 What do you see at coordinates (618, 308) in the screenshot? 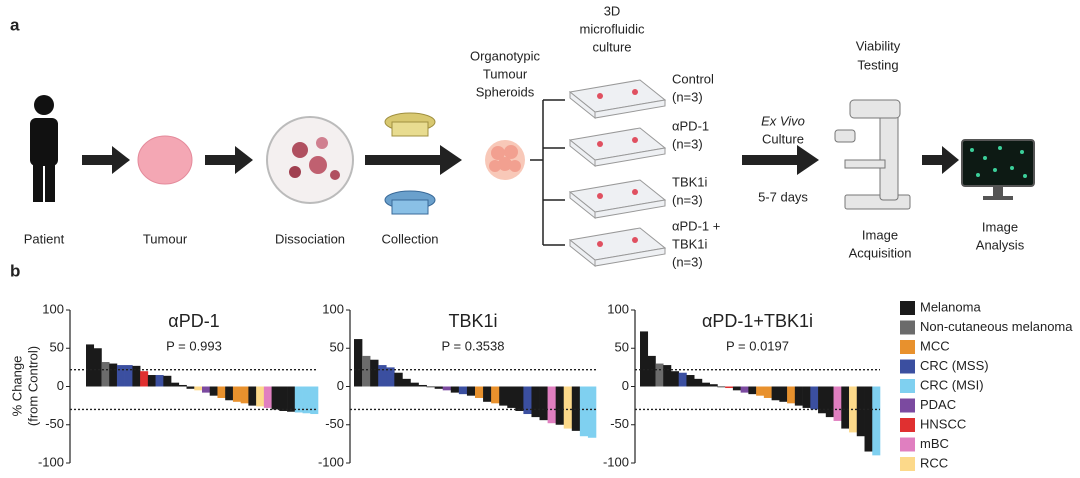
I see `y-tick-label: 100` at bounding box center [618, 308].